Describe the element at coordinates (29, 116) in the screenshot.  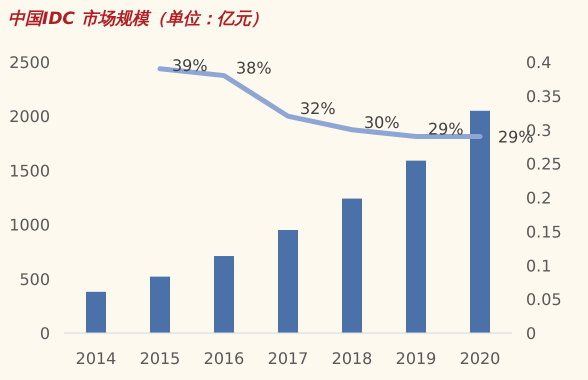
I see `y-tick-label: 2000` at that location.